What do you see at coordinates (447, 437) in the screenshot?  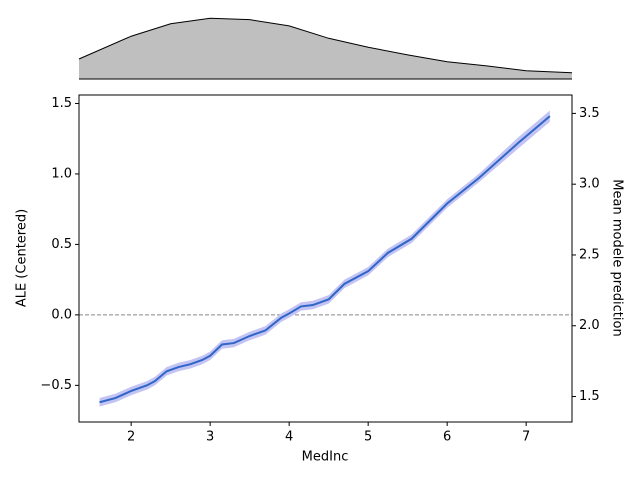 I see `x-tick-label: 6` at bounding box center [447, 437].